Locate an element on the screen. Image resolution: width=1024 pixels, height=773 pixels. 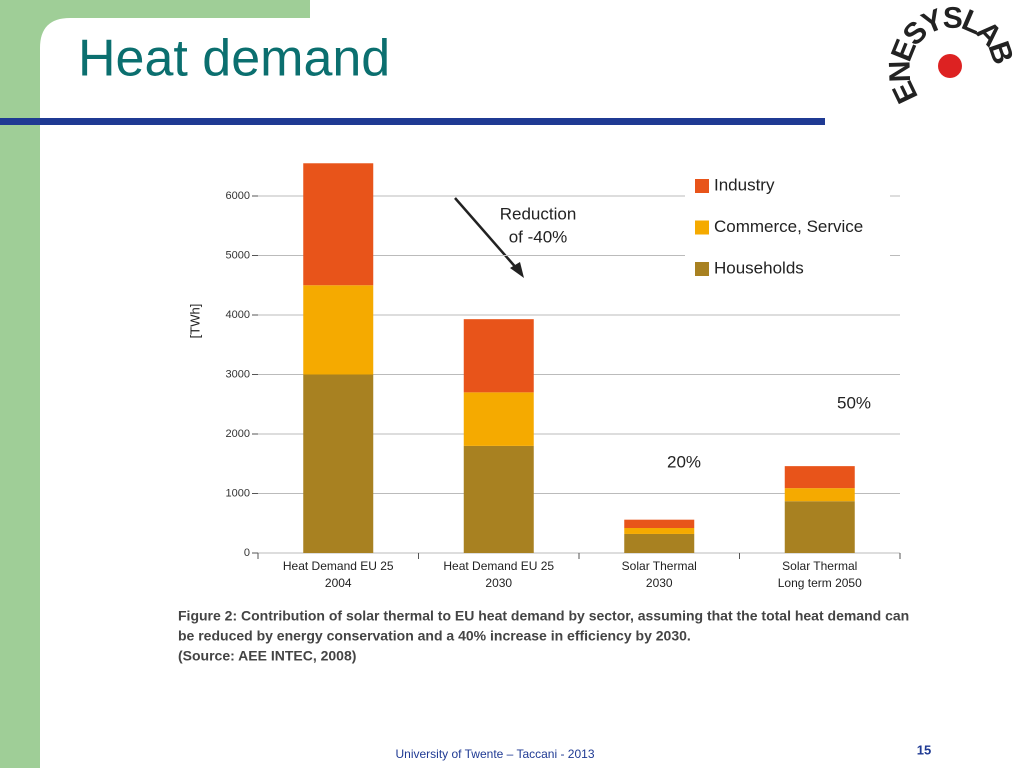
annotation: Reduction is located at coordinates (538, 213).